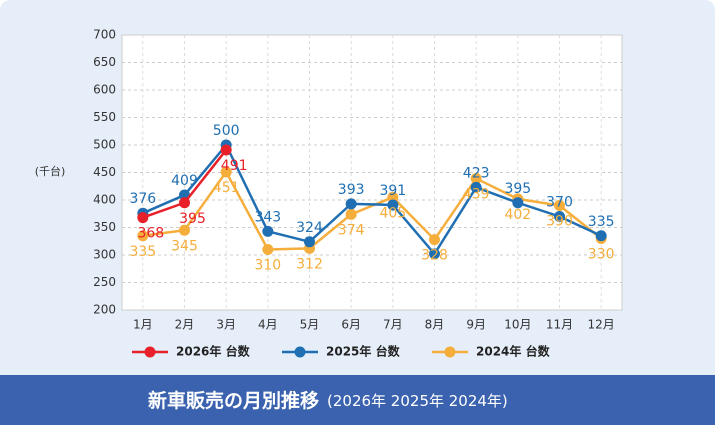 This screenshot has height=425, width=715. I want to click on data-label: 374, so click(351, 230).